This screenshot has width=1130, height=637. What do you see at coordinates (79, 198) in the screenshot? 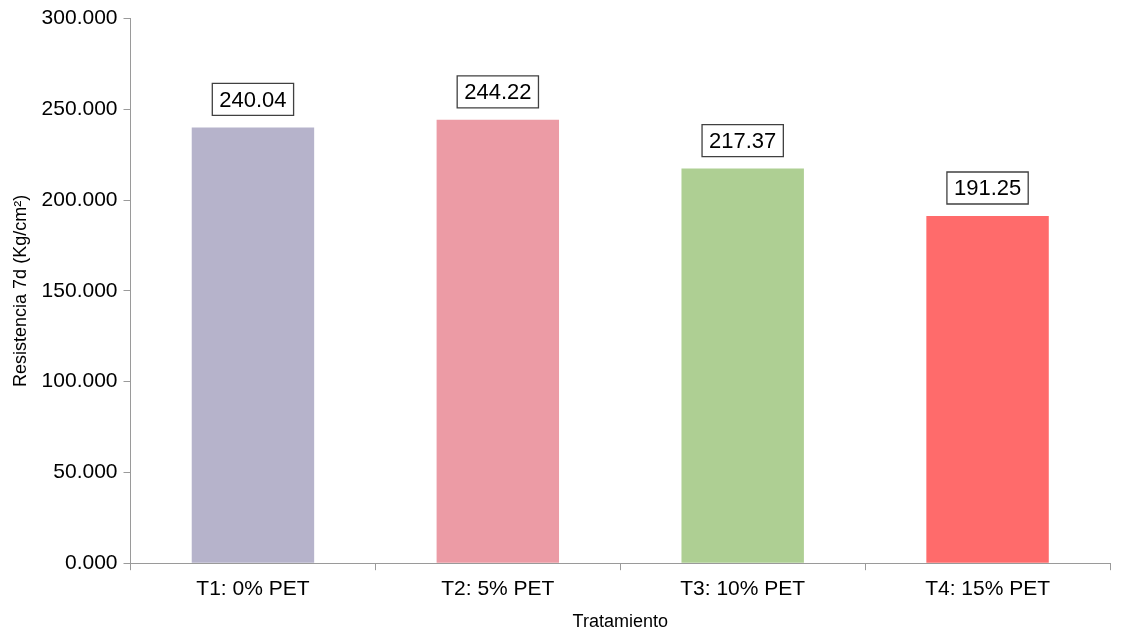
I see `y-tick-label: 200.000` at bounding box center [79, 198].